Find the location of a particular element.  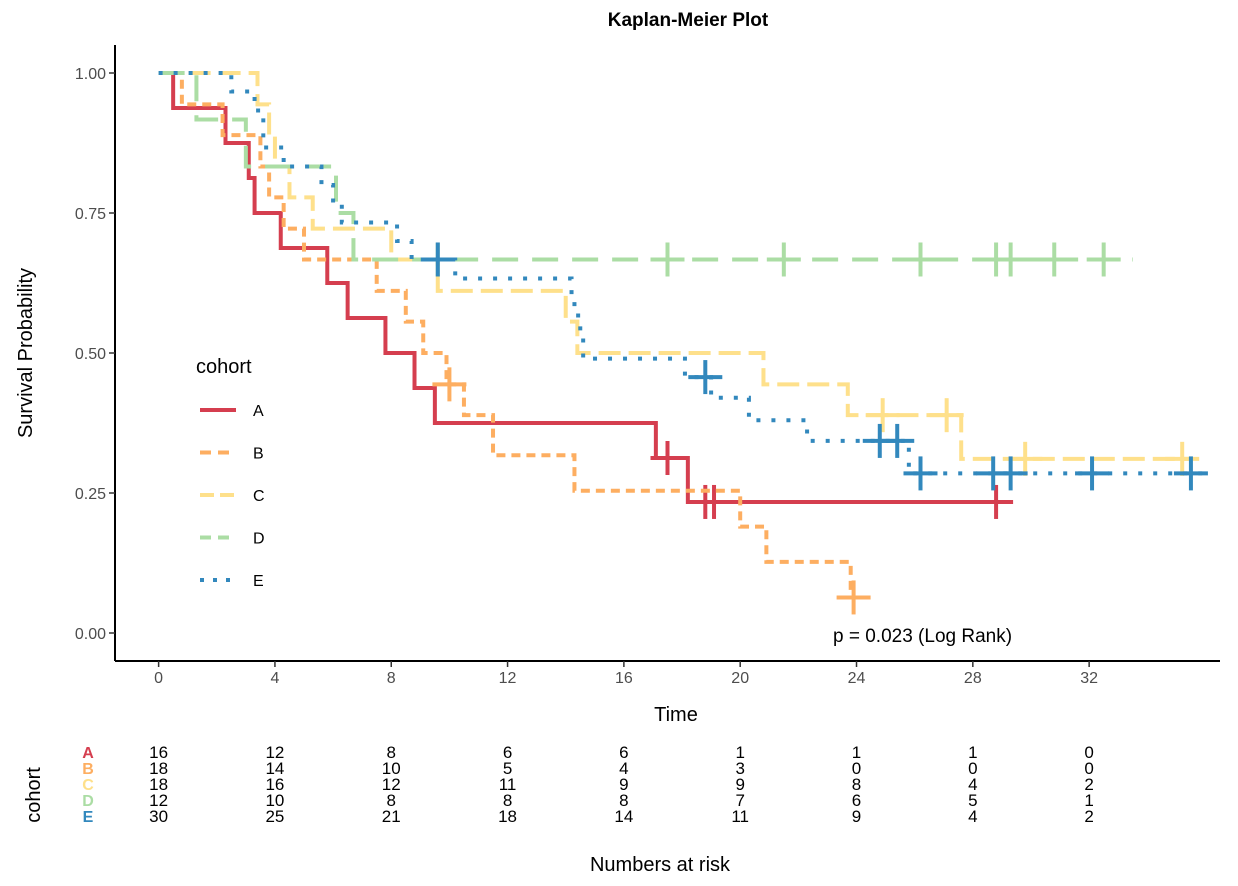

x-tick-label-20: 20 is located at coordinates (740, 678).